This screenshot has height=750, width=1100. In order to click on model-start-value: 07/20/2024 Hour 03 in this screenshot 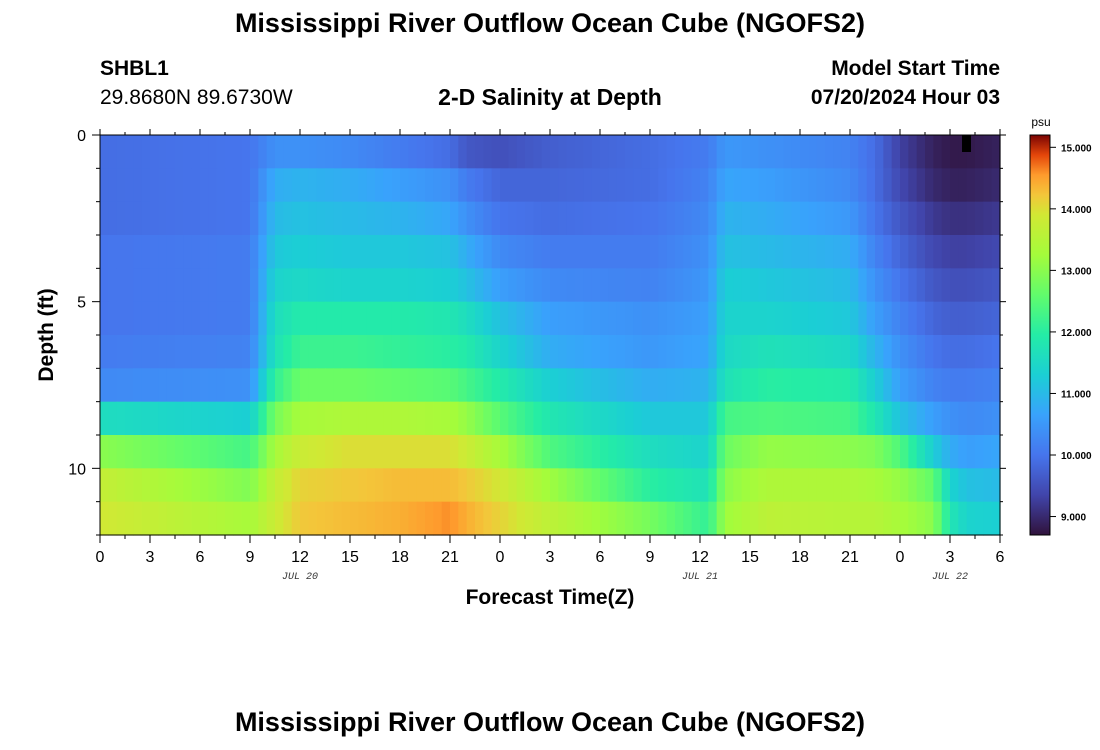, I will do `click(905, 97)`.